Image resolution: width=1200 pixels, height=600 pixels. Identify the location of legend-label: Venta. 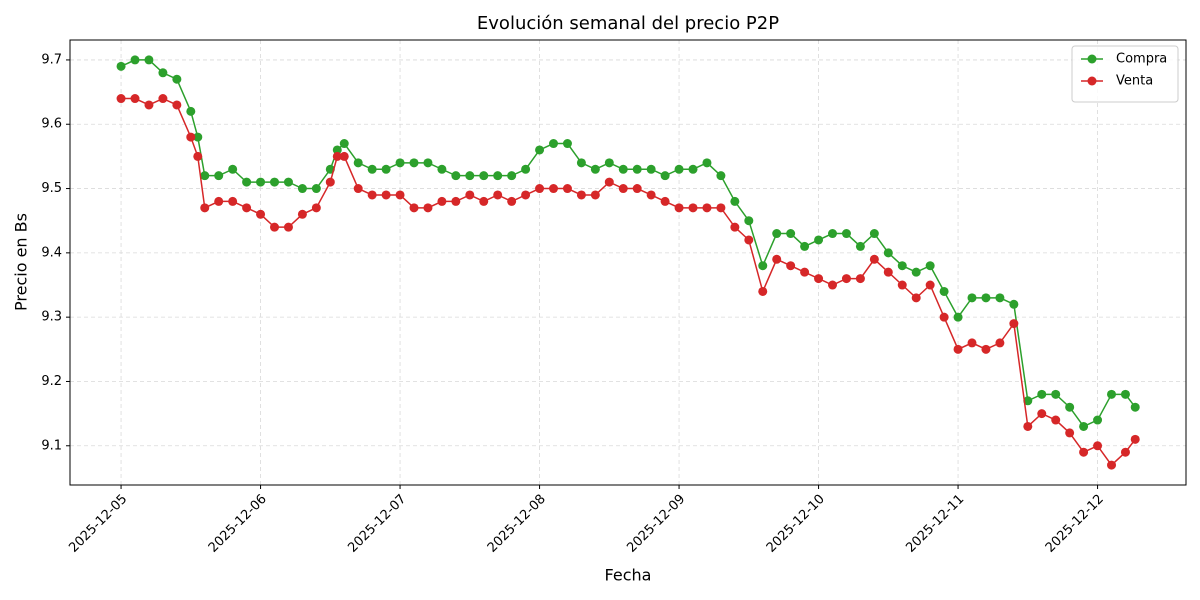
(1134, 81).